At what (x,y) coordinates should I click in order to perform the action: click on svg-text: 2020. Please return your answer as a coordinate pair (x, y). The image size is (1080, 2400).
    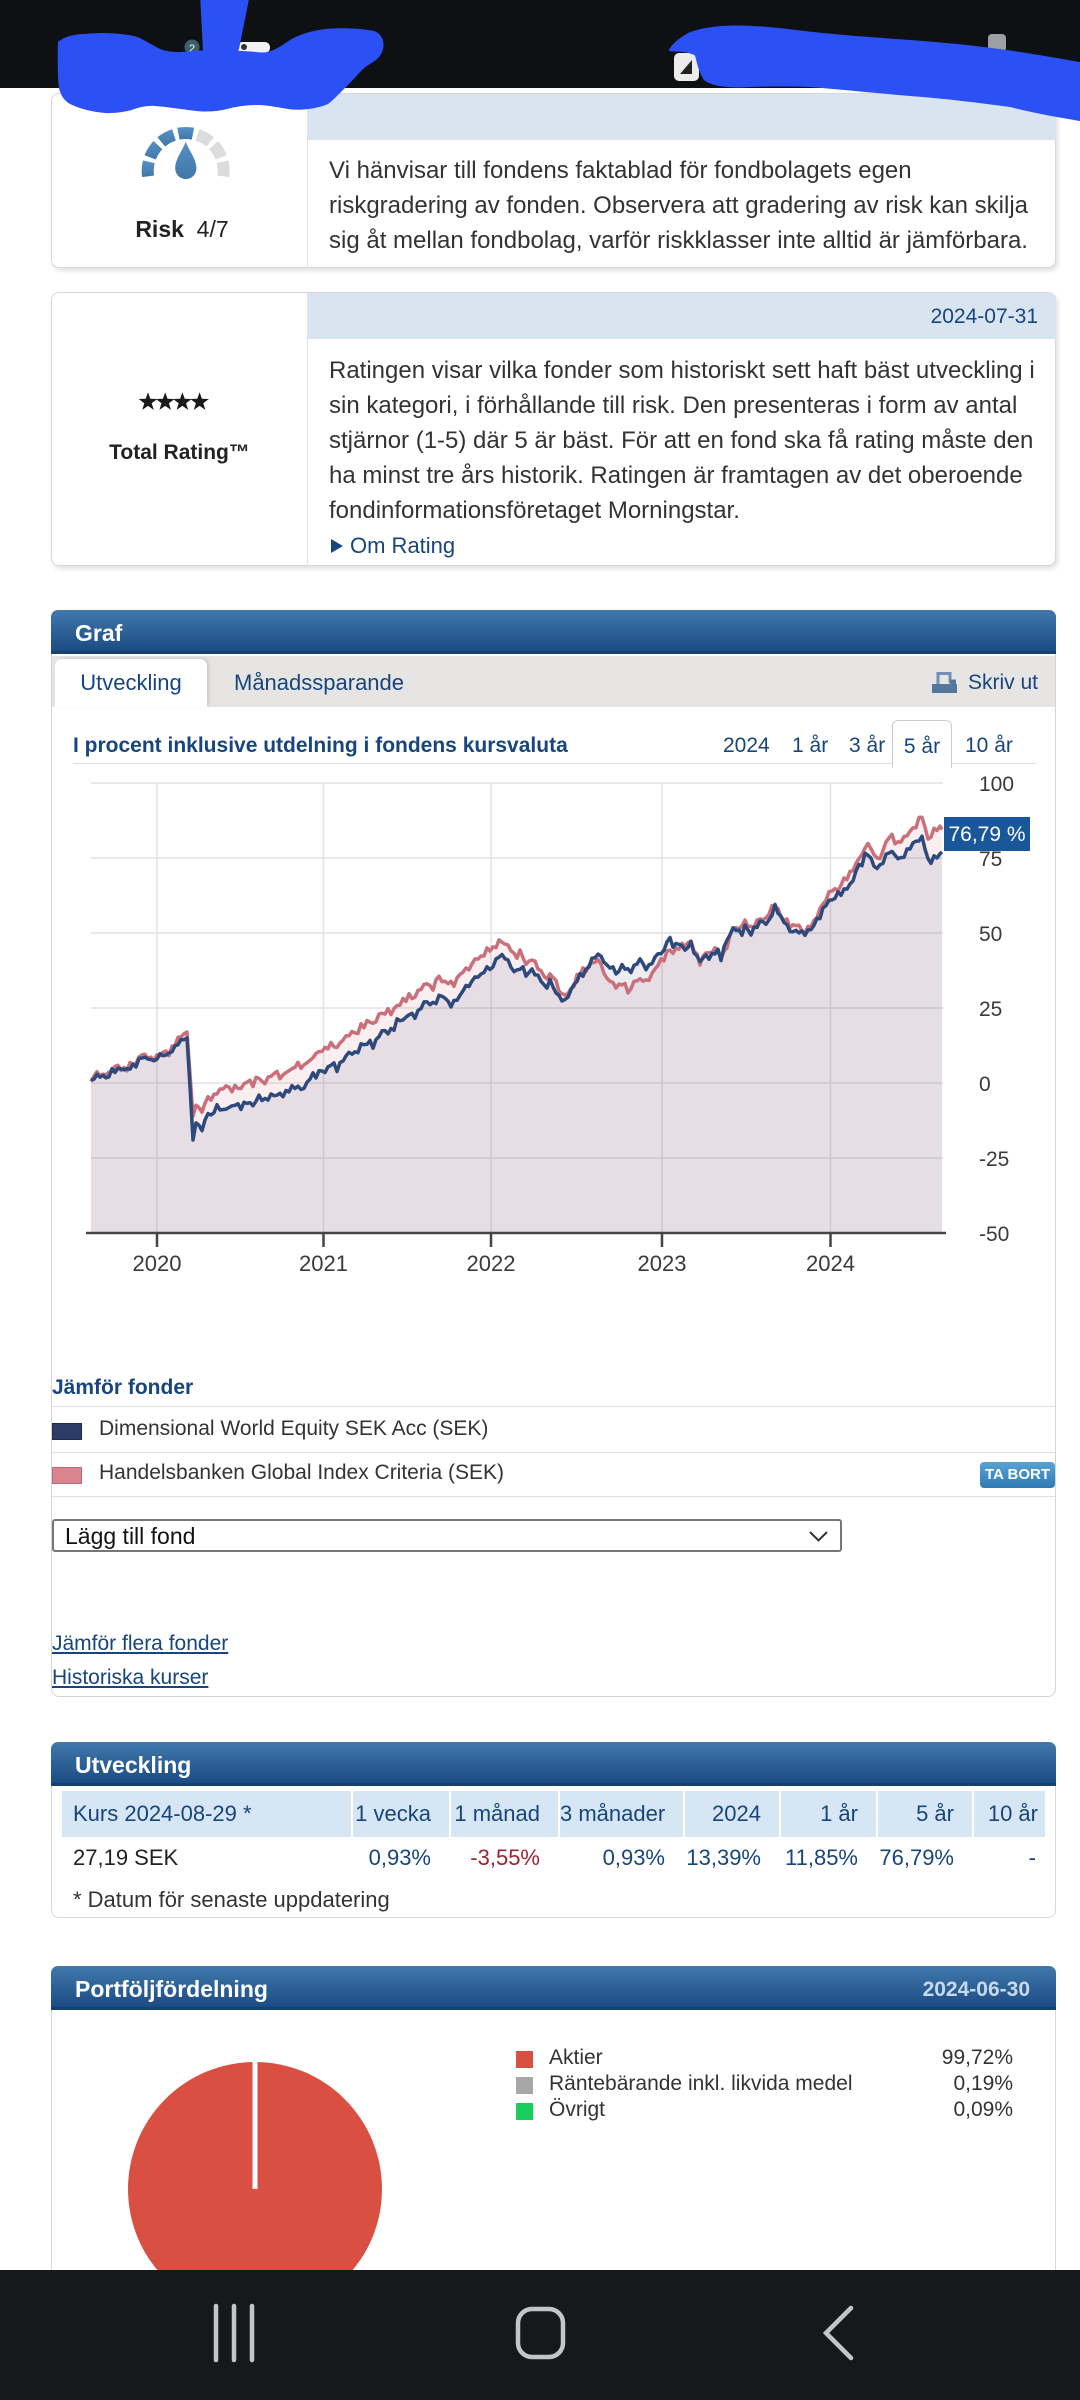
    Looking at the image, I should click on (157, 1263).